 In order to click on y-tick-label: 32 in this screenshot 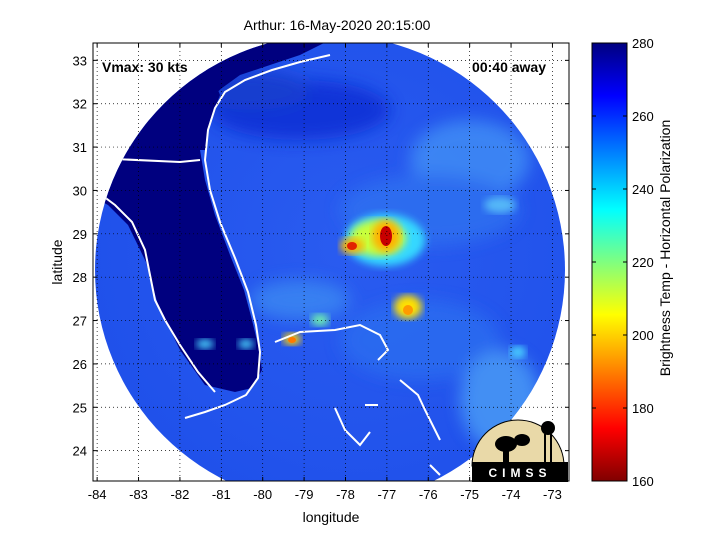, I will do `click(80, 104)`.